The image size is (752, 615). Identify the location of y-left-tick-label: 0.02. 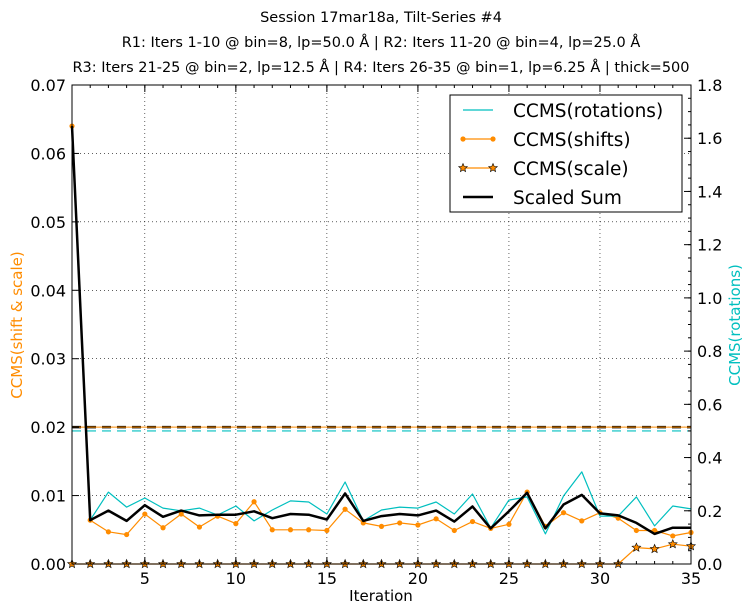
(48, 427).